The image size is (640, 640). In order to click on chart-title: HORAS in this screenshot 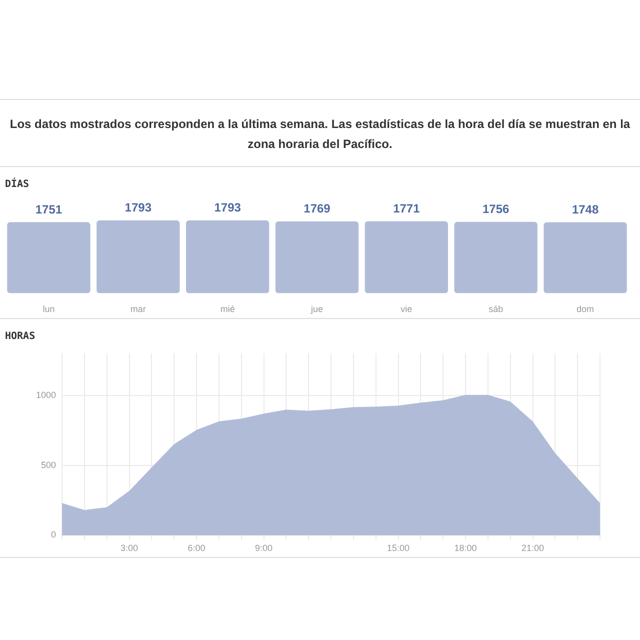, I will do `click(20, 336)`.